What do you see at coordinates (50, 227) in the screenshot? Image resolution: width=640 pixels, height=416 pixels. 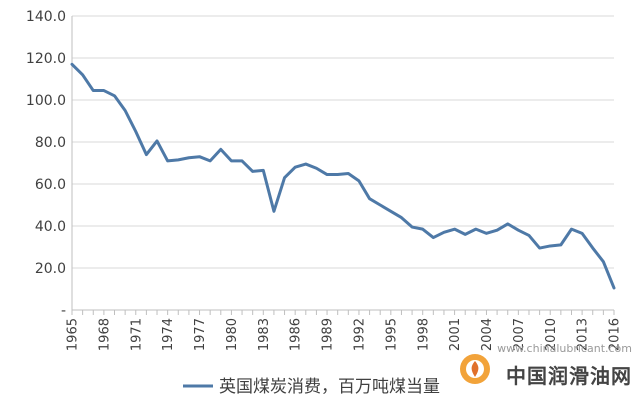 I see `y-tick-label: 40.0` at bounding box center [50, 227].